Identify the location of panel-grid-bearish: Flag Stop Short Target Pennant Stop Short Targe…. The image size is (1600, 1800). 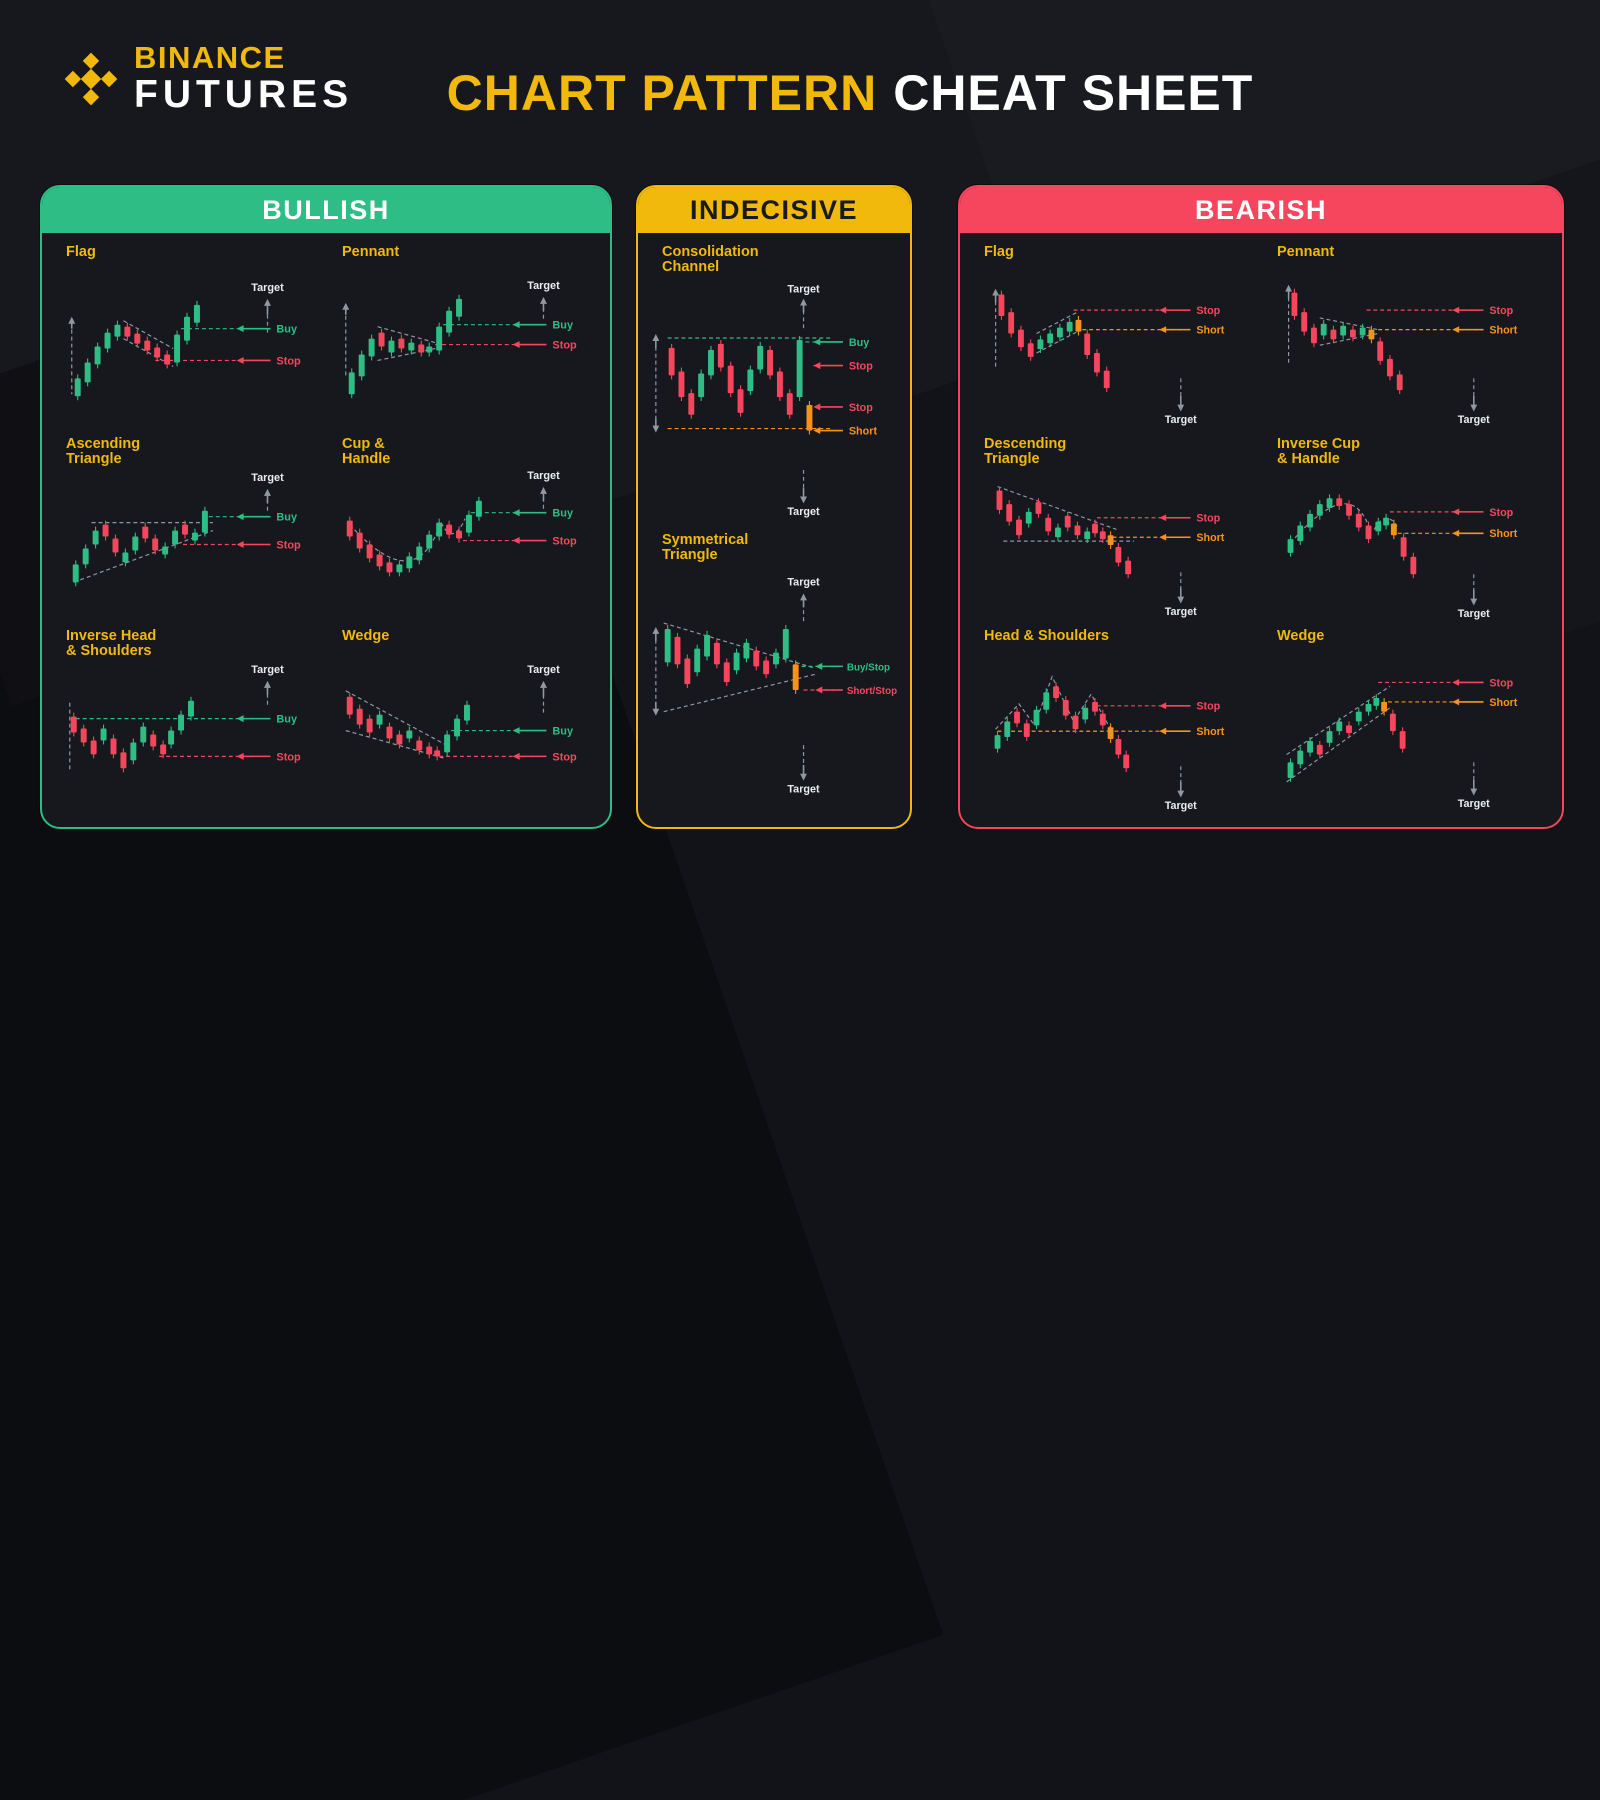
(1261, 528).